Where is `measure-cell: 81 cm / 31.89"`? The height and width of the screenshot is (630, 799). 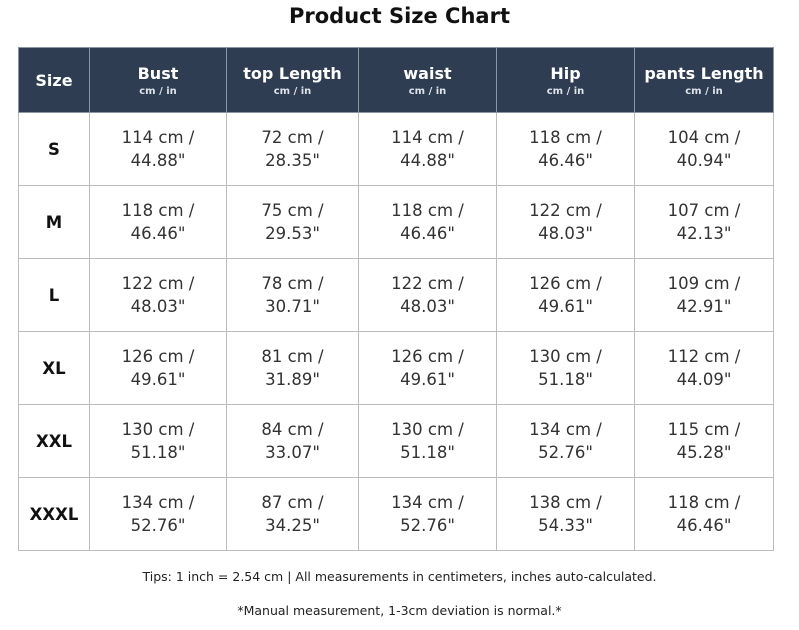 measure-cell: 81 cm / 31.89" is located at coordinates (292, 368).